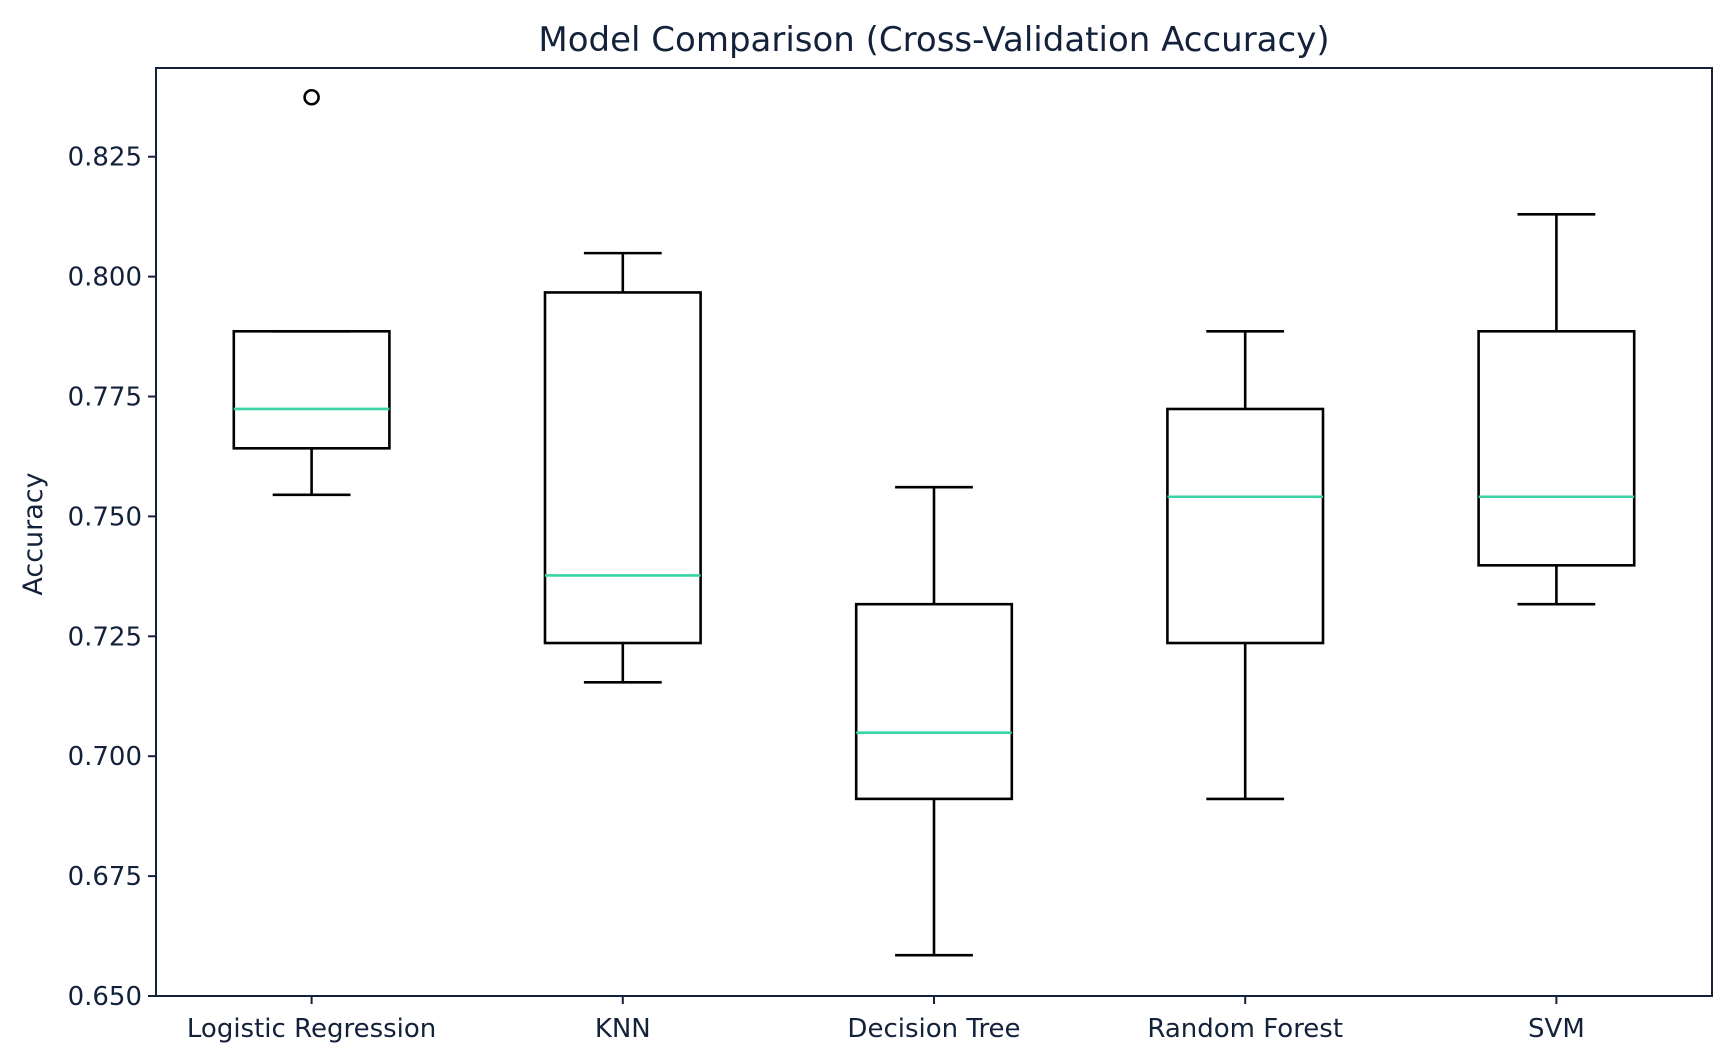  I want to click on y-axis: 0.650 0.675 0.700 0.725 0.750 0.775 0.800 0.825, so click(112, 577).